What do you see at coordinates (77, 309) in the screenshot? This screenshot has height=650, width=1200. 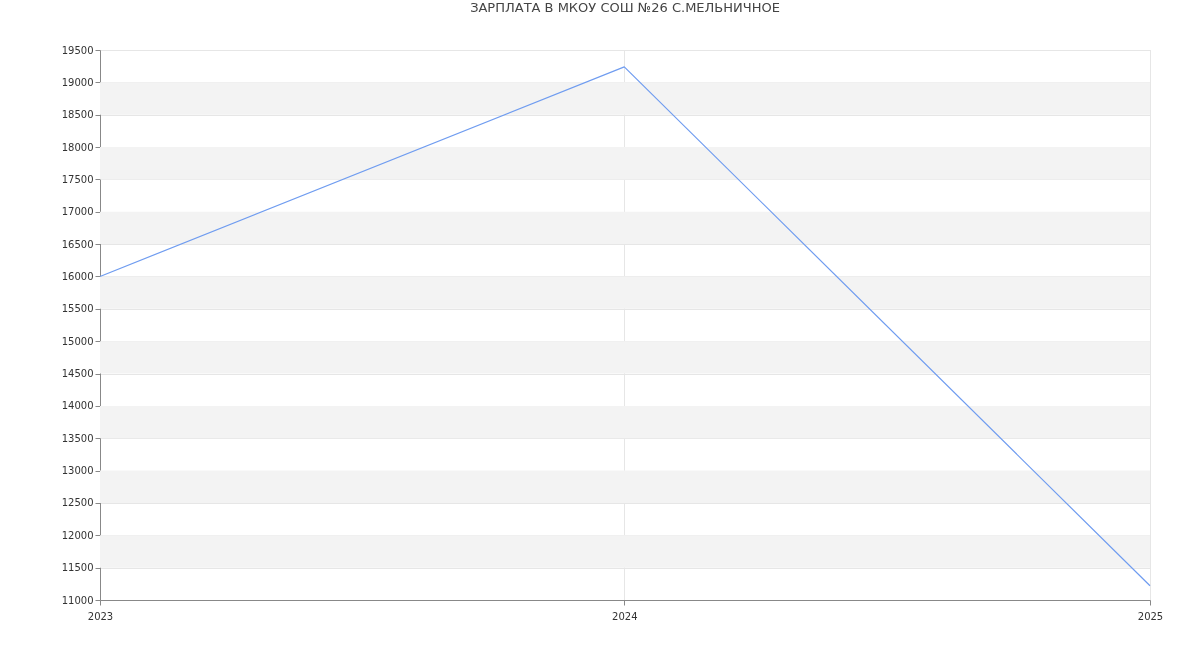 I see `y-tick-label: 15500` at bounding box center [77, 309].